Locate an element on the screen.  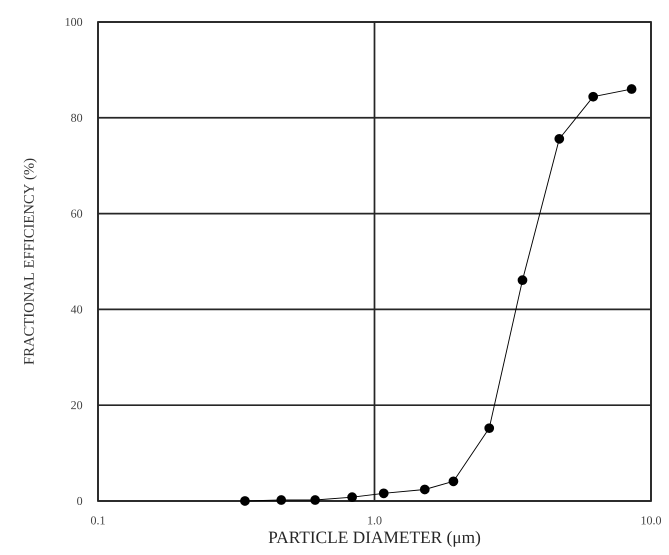
y-tick-label: 20 is located at coordinates (76, 405).